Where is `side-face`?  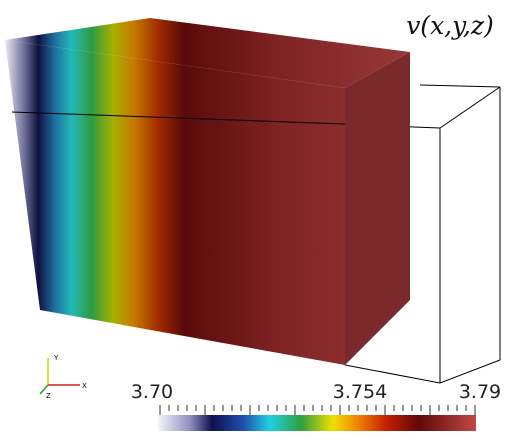 side-face is located at coordinates (377, 208).